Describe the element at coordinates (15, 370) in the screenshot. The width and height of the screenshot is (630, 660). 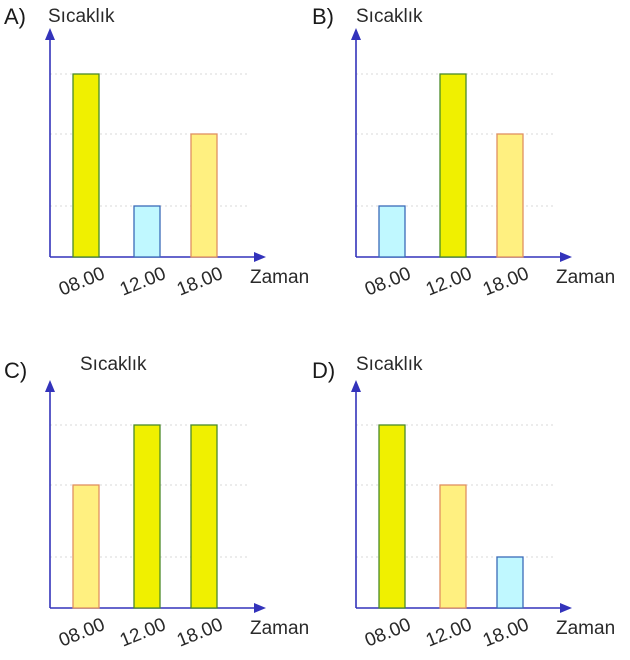
I see `option-letter: C)` at that location.